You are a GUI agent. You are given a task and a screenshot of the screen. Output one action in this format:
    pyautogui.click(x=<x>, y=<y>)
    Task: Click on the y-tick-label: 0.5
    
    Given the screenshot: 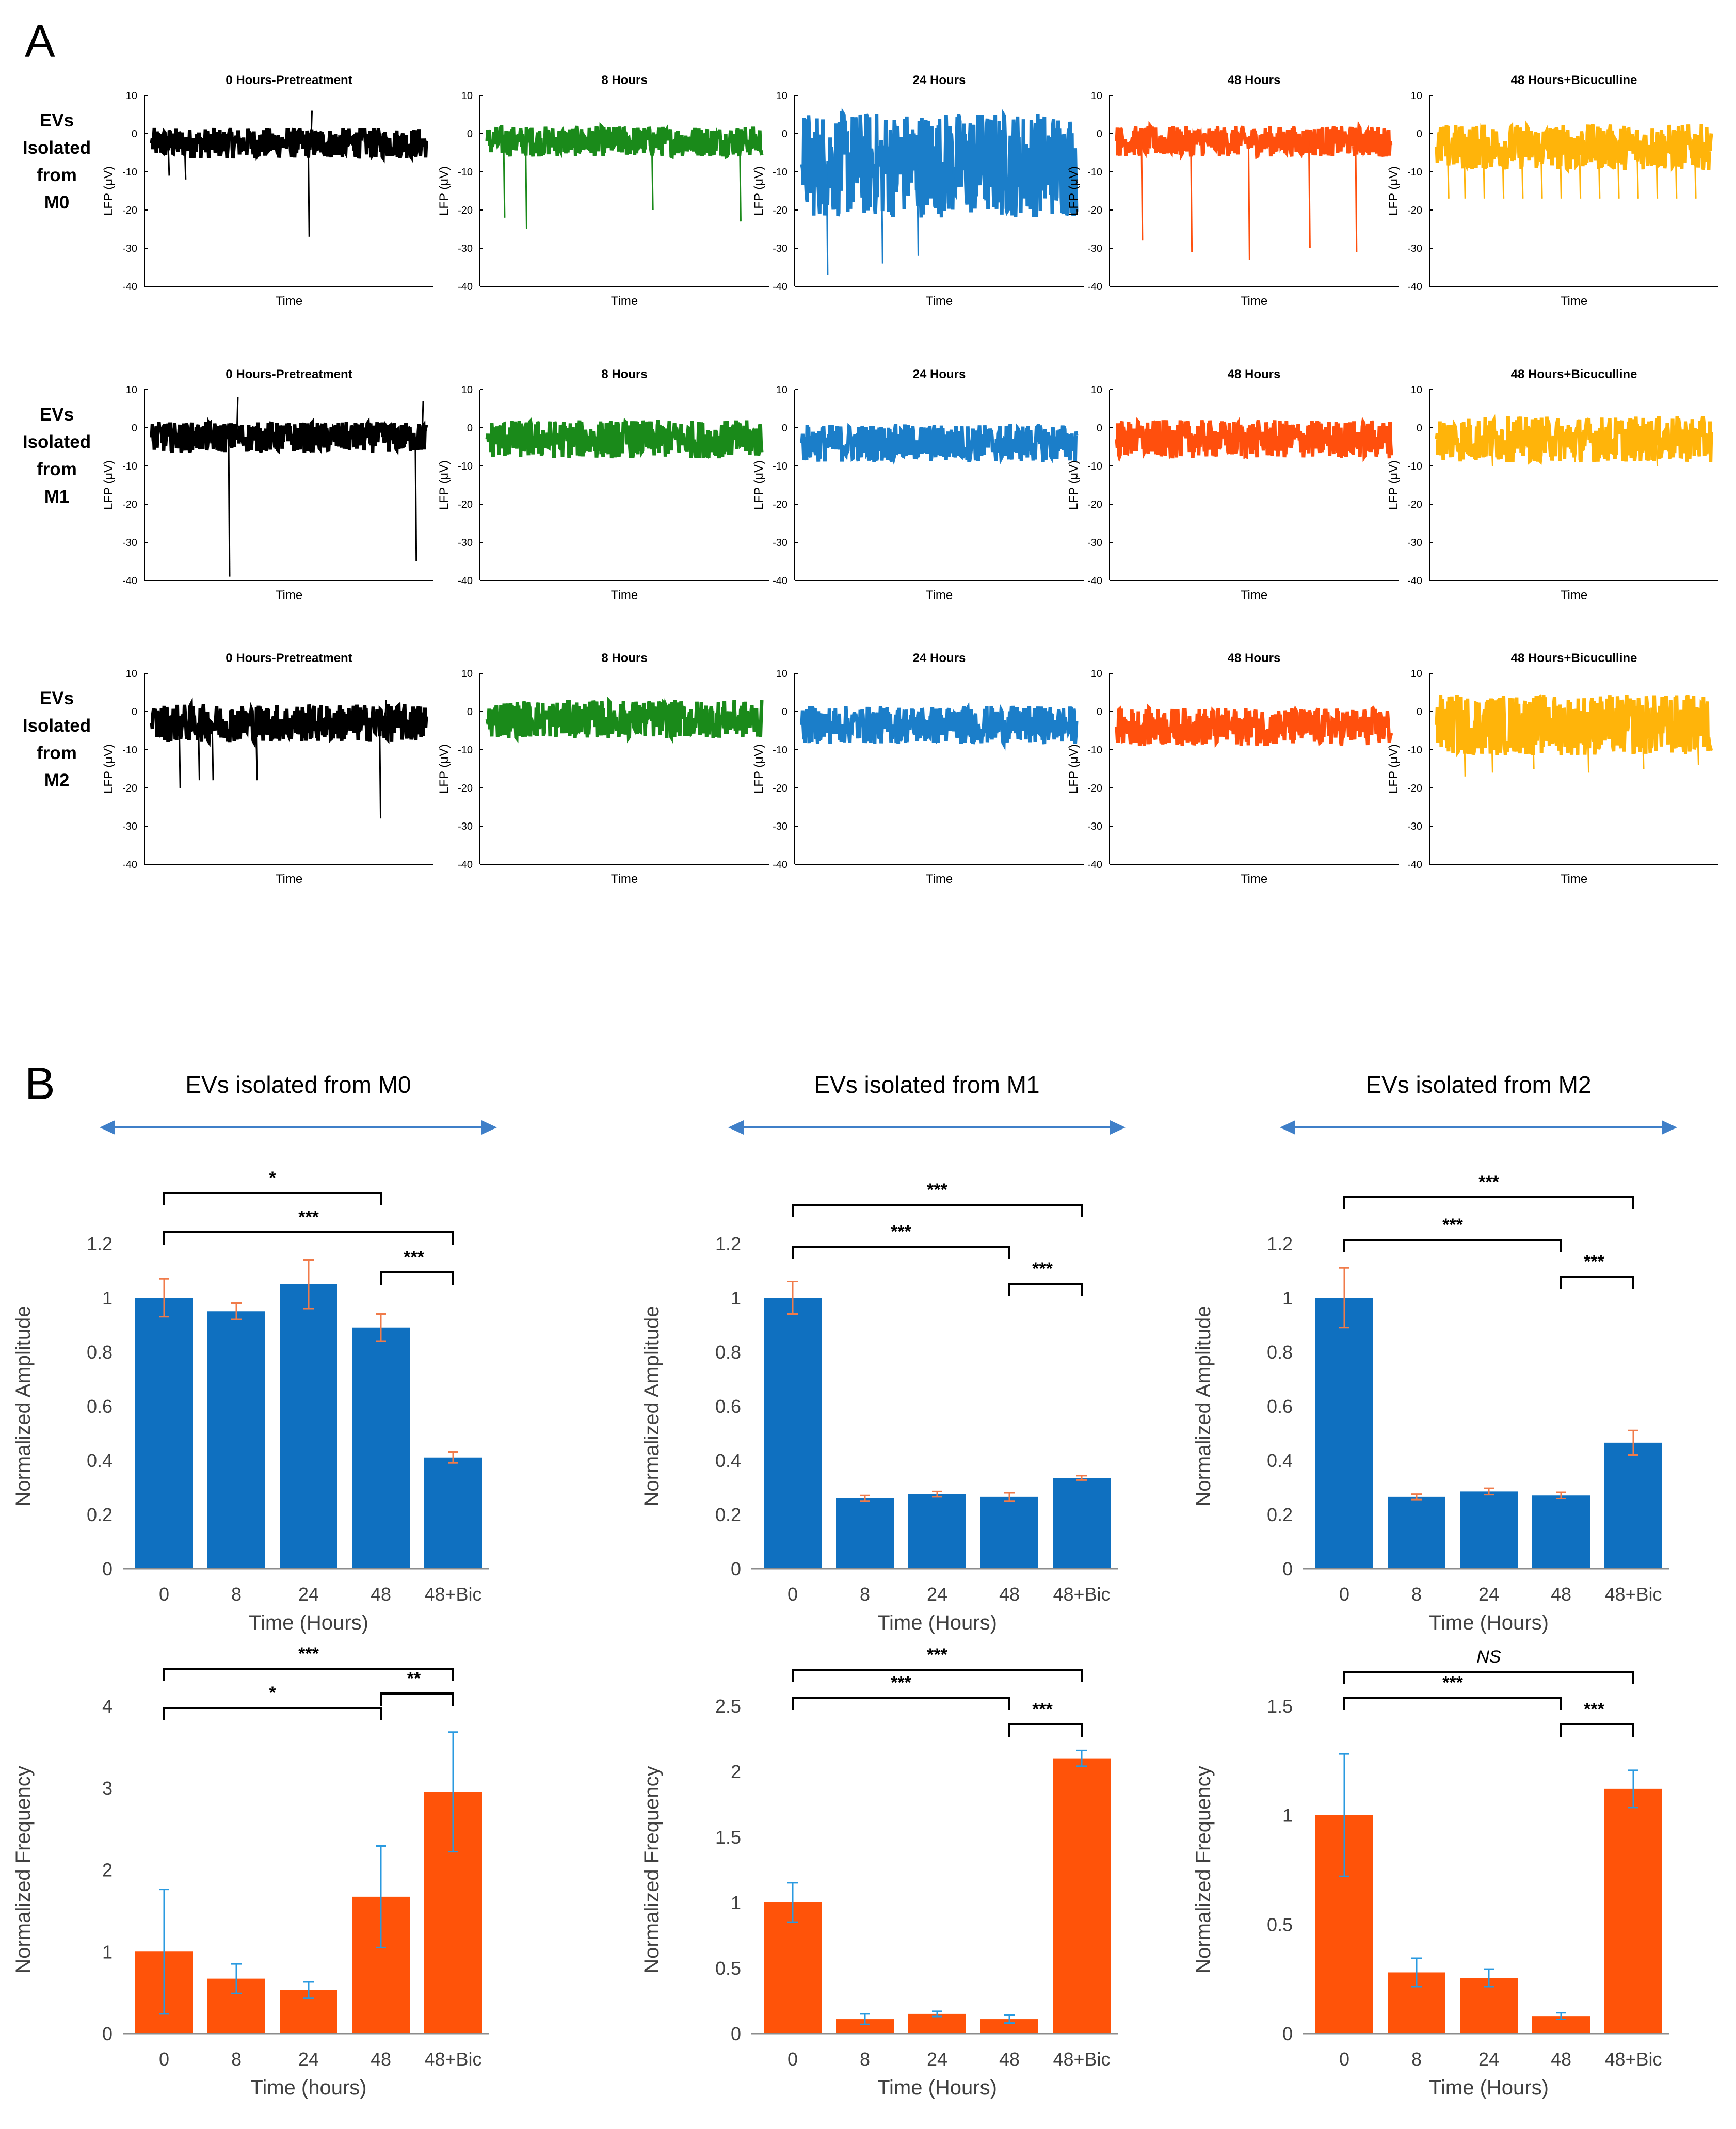 What is the action you would take?
    pyautogui.click(x=1280, y=1924)
    